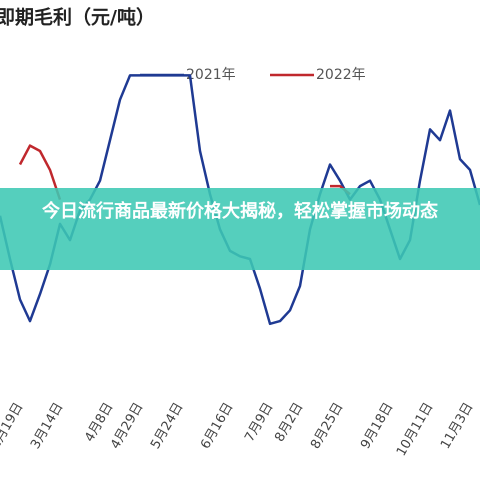 Image resolution: width=480 pixels, height=480 pixels. I want to click on legend: 2021年 2022年, so click(253, 75).